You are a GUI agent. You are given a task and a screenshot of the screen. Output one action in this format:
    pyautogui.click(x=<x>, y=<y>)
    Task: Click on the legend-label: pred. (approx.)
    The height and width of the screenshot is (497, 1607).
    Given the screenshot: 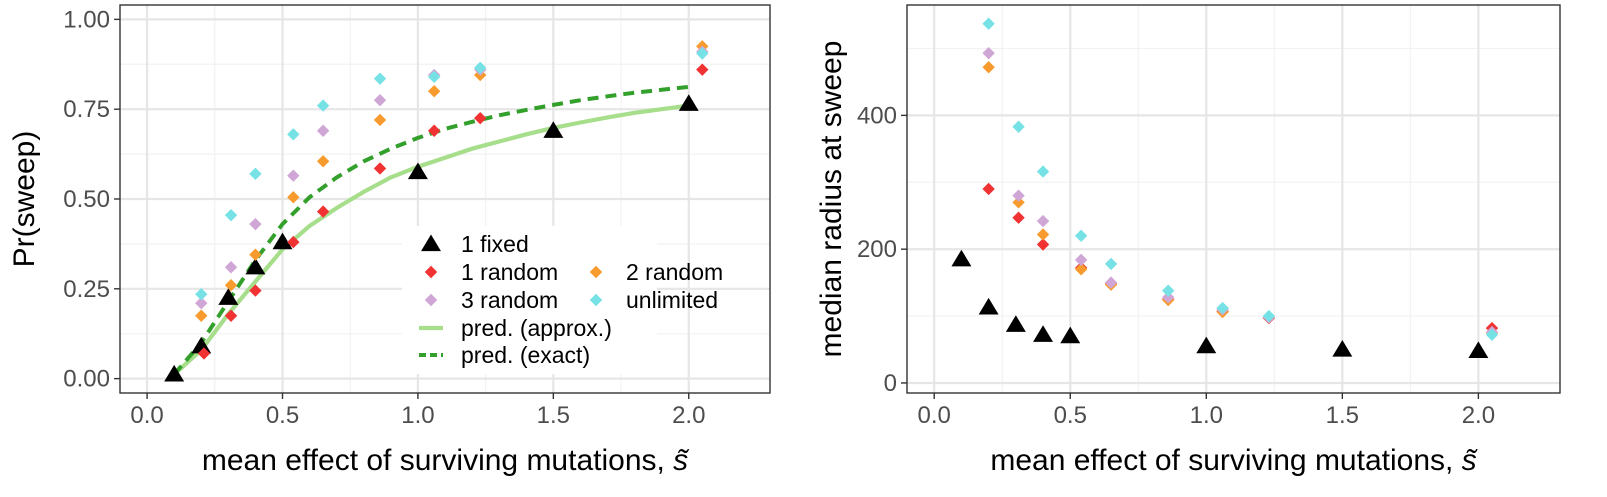 What is the action you would take?
    pyautogui.click(x=536, y=328)
    